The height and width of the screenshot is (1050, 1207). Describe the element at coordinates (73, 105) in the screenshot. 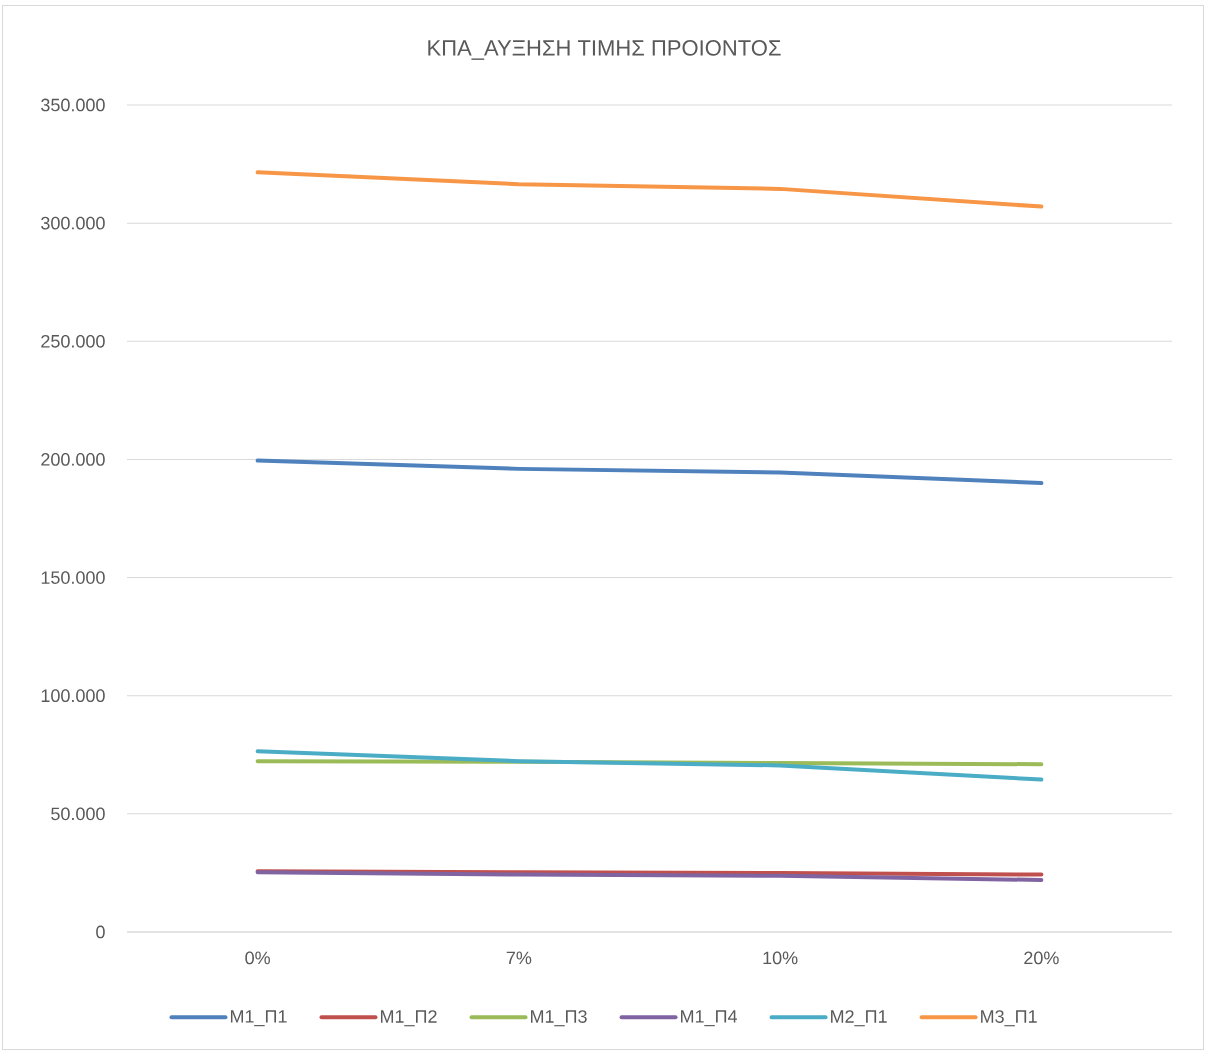

I see `y-tick-label: 350.000` at that location.